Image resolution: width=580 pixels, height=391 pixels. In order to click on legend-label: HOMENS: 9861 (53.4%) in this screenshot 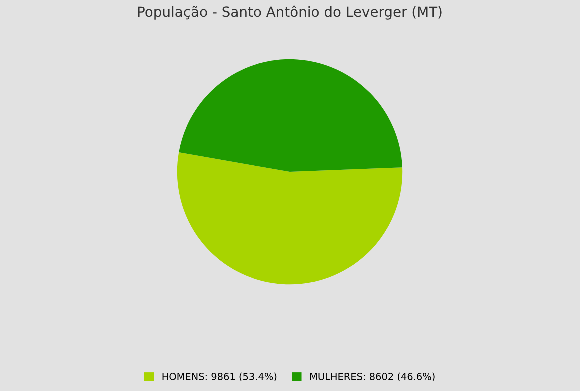, I will do `click(219, 377)`.